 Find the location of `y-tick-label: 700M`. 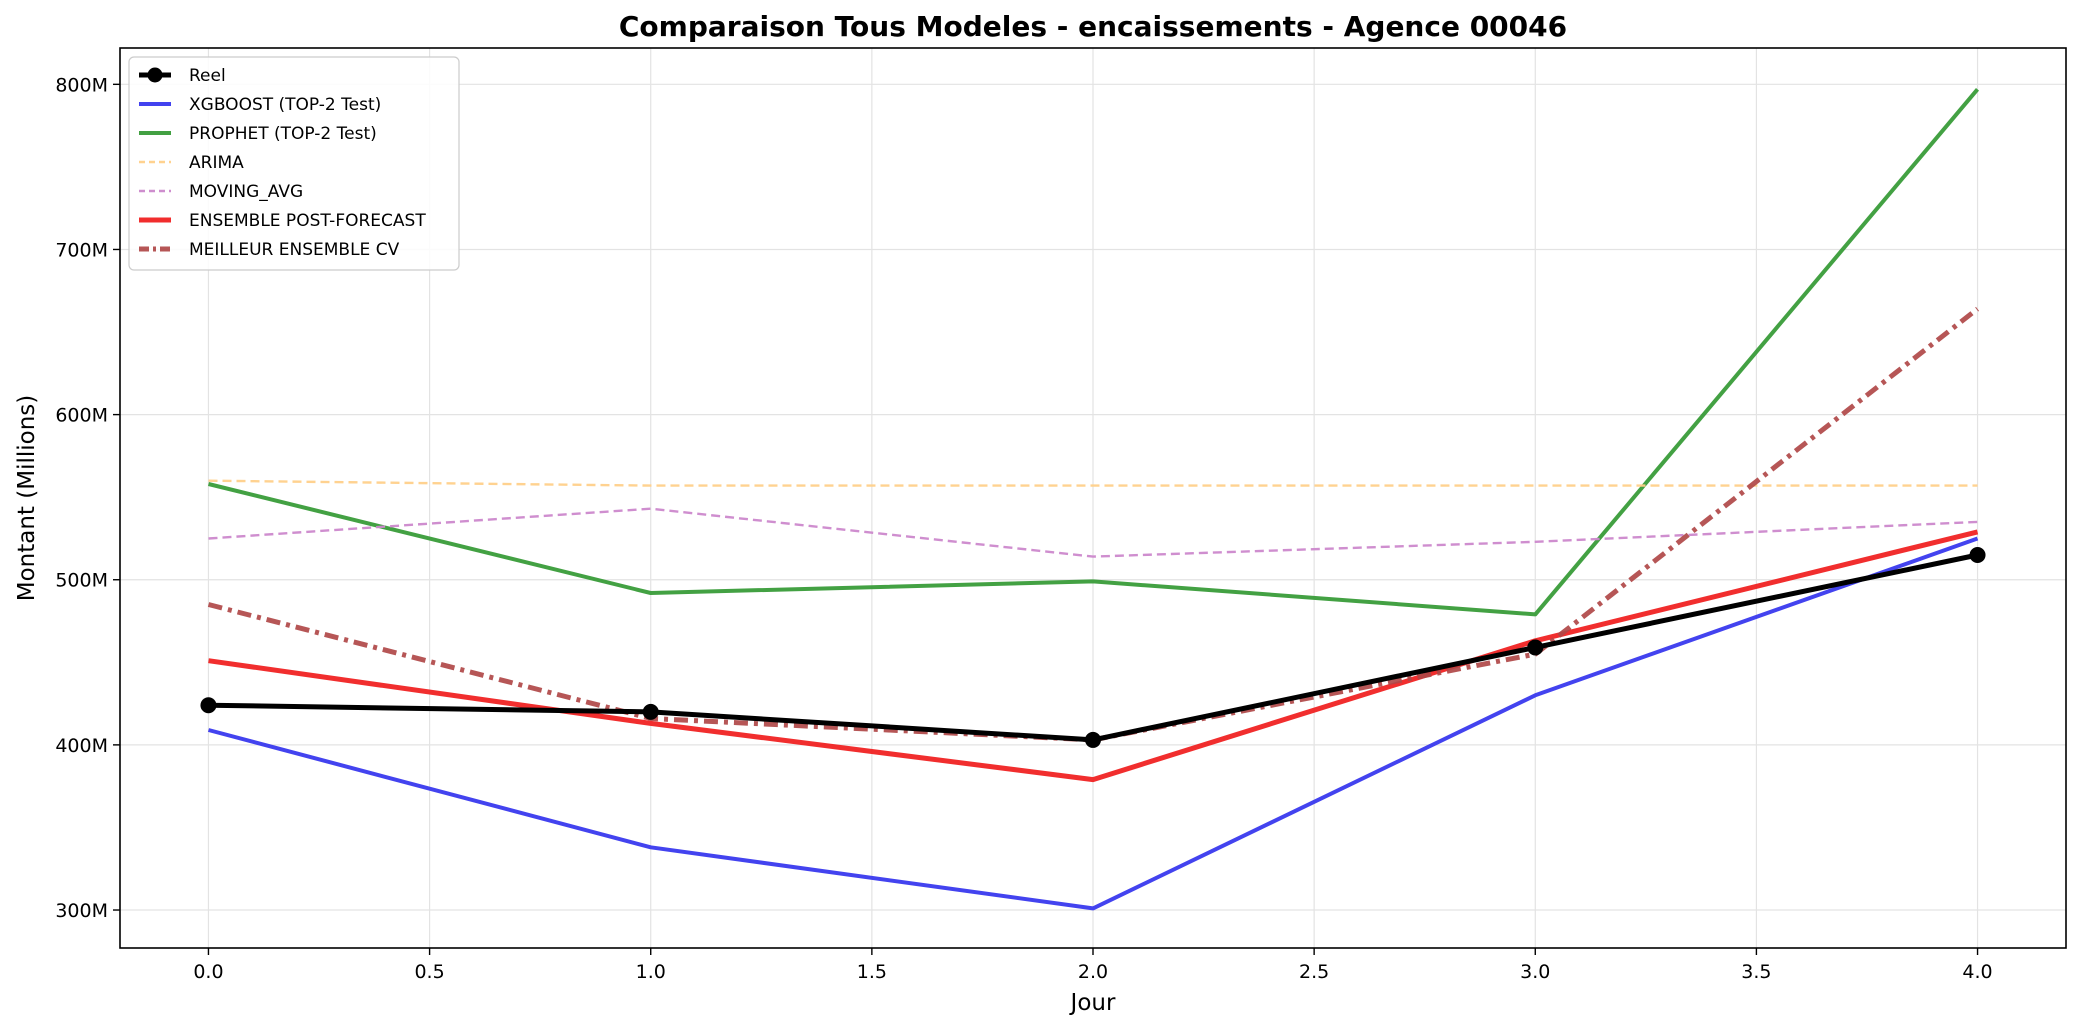

y-tick-label: 700M is located at coordinates (81, 250).